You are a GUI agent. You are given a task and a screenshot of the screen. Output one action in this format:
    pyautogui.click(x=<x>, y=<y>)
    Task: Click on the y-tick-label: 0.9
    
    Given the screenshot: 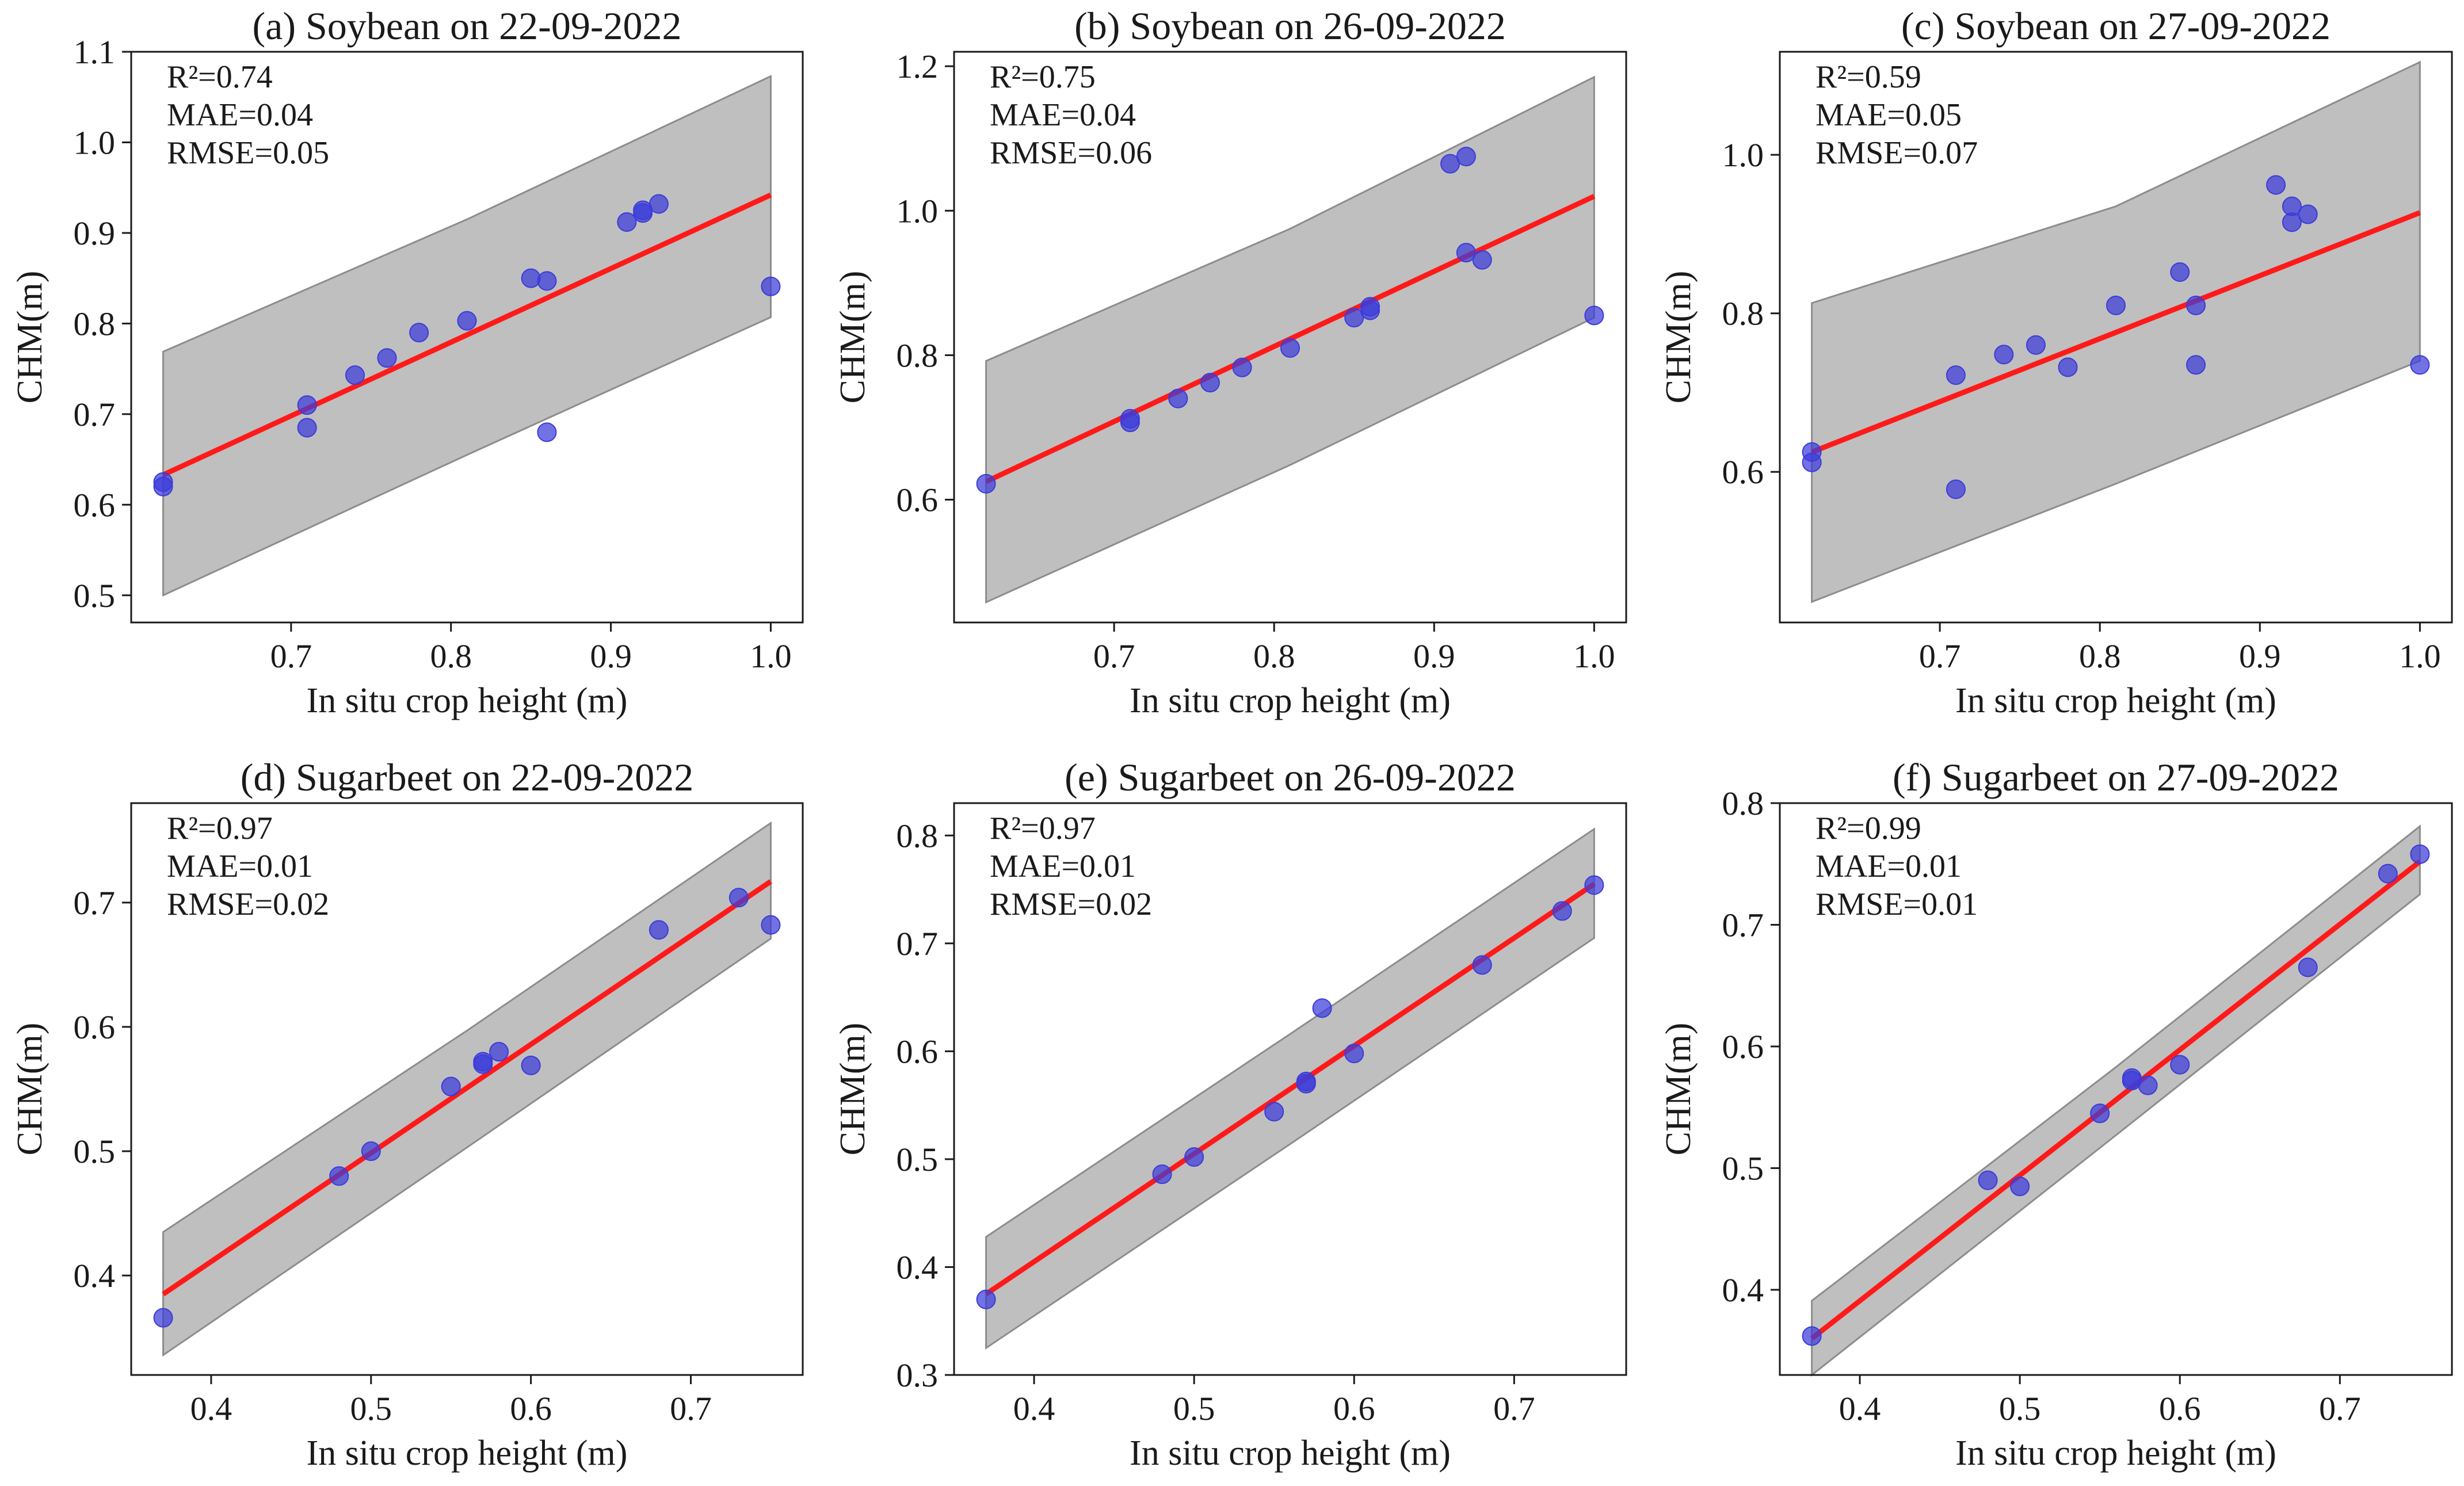 What is the action you would take?
    pyautogui.click(x=95, y=233)
    